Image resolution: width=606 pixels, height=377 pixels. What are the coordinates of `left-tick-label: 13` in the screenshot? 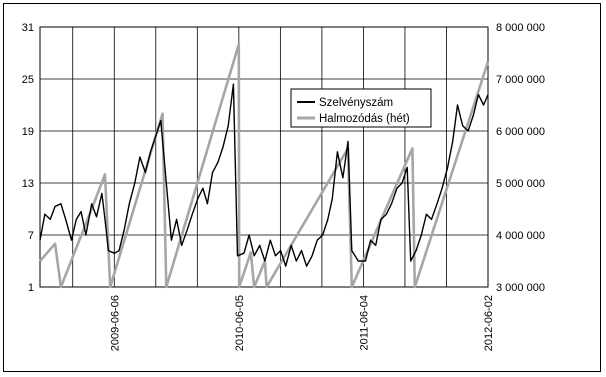 It's located at (28, 184).